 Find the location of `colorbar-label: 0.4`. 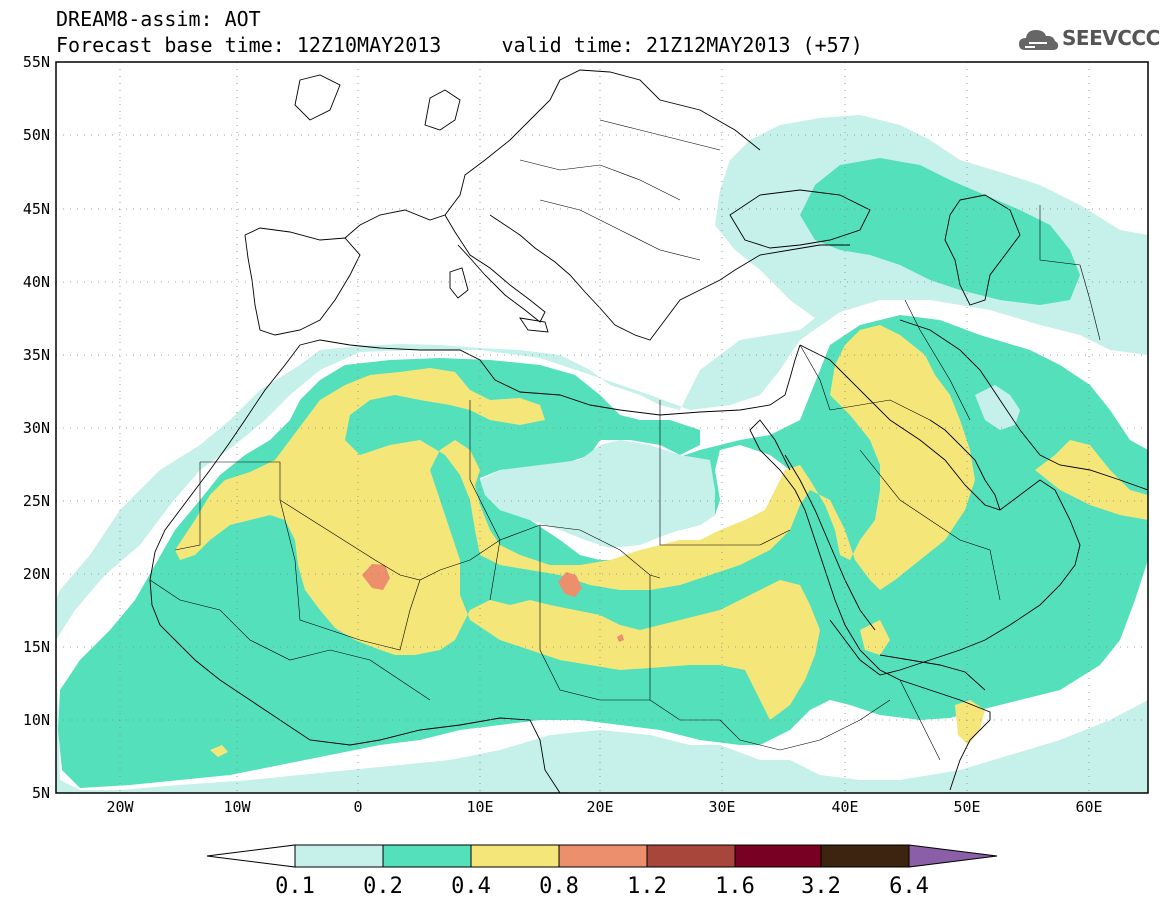

colorbar-label: 0.4 is located at coordinates (471, 886).